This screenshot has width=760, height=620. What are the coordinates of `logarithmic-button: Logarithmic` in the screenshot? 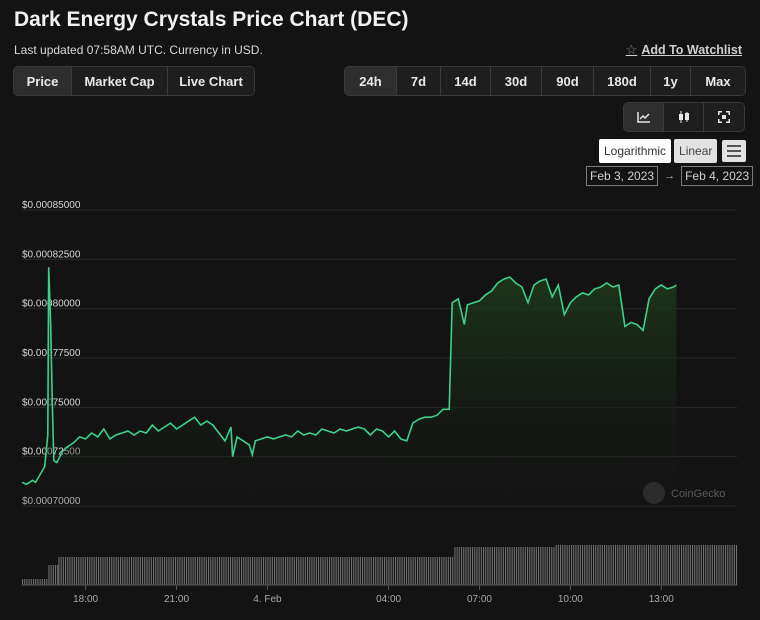 It's located at (635, 151).